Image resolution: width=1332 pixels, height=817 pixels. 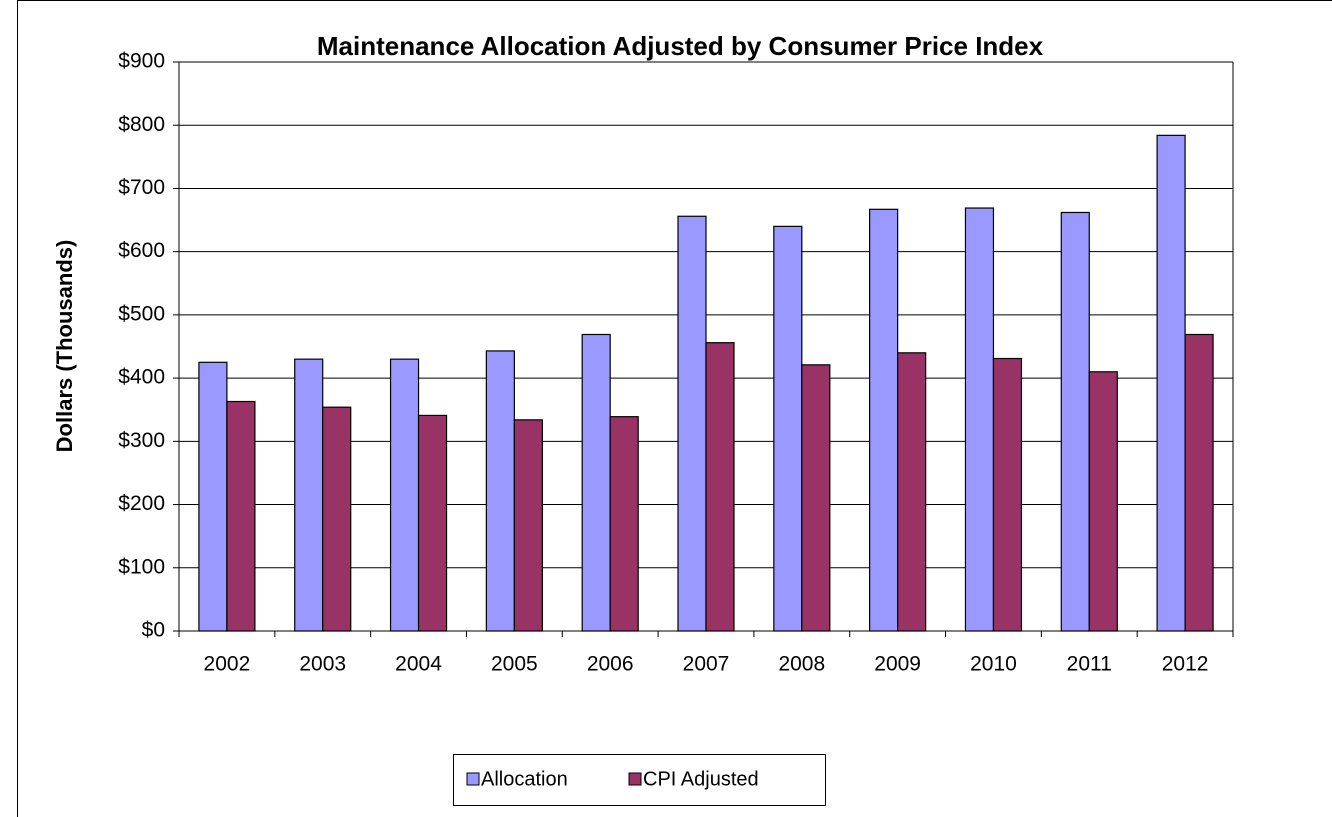 What do you see at coordinates (993, 664) in the screenshot?
I see `x-tick-label: 2010` at bounding box center [993, 664].